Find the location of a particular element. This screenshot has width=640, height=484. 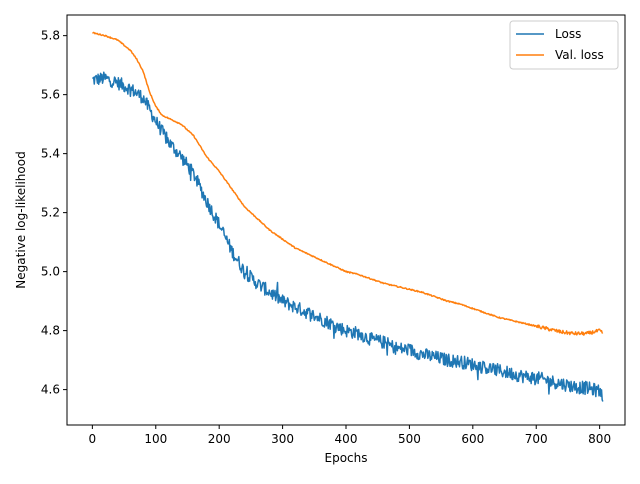

x-tick-label: 800 is located at coordinates (599, 439).